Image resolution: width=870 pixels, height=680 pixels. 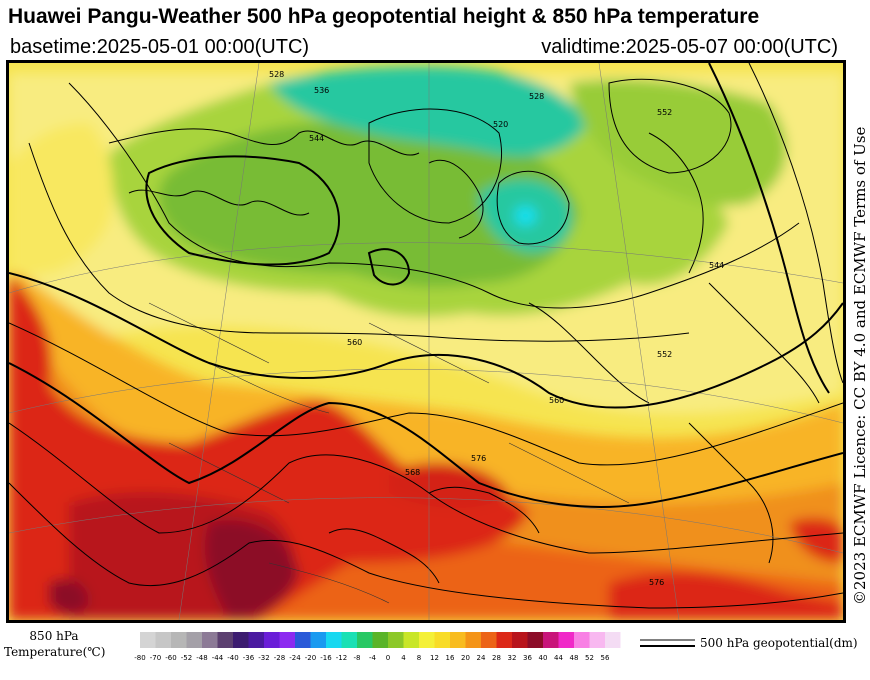 What do you see at coordinates (55, 652) in the screenshot?
I see `colorbar-title-line2: Temperature(℃)` at bounding box center [55, 652].